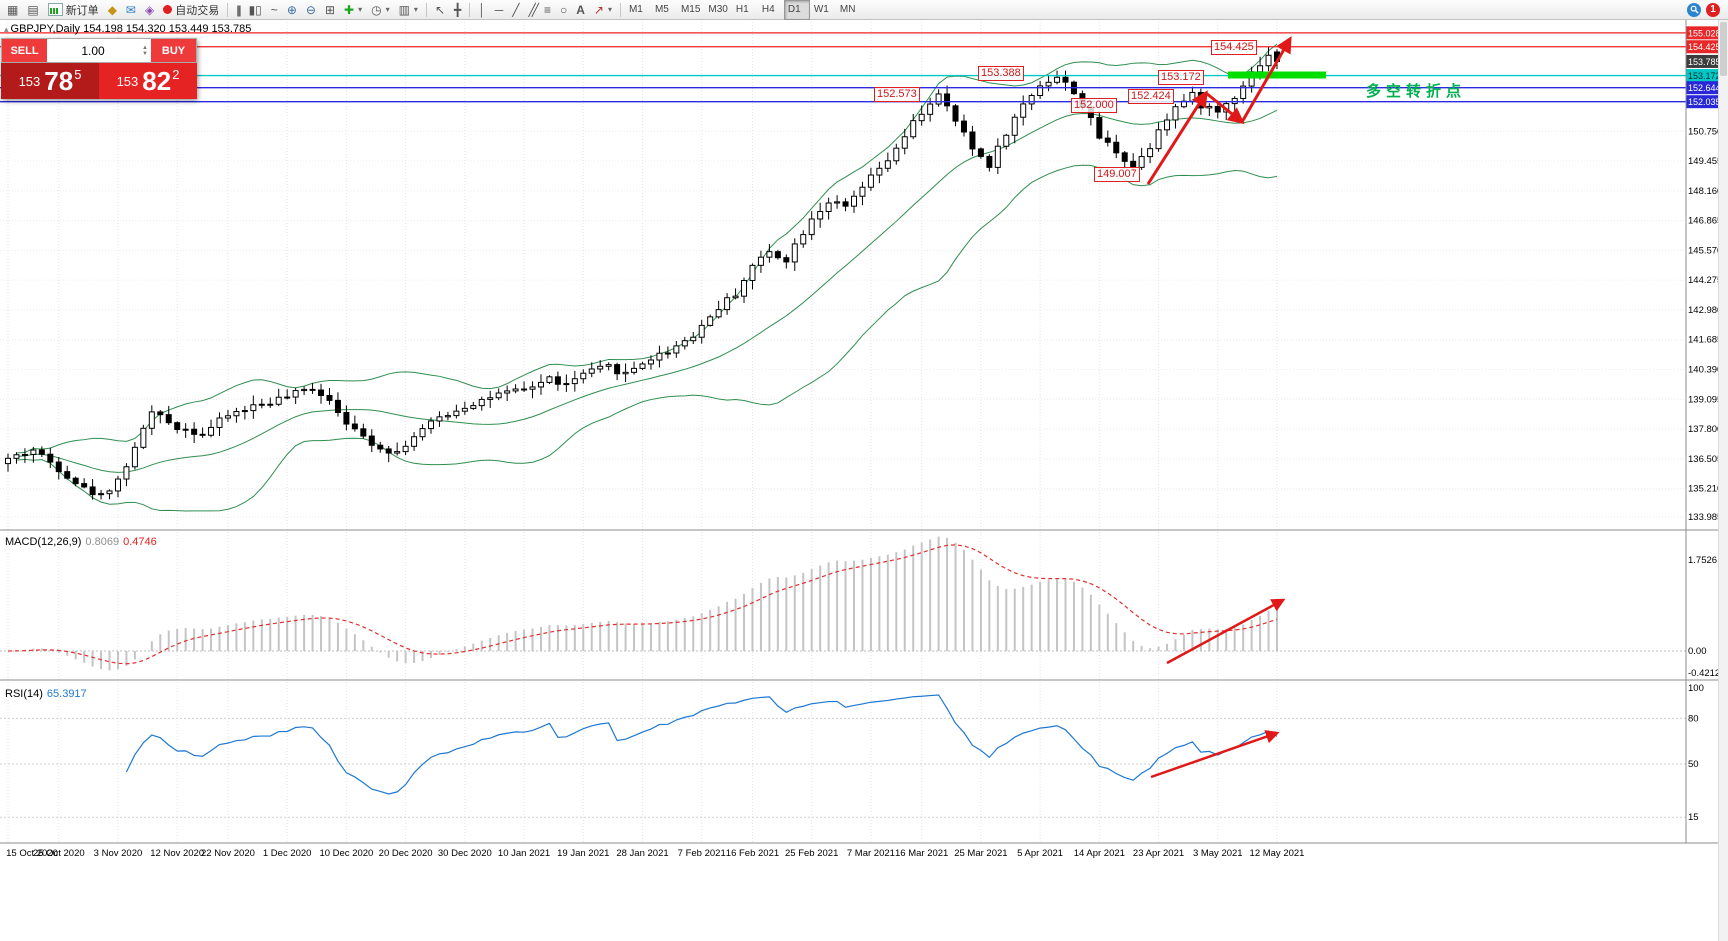 The width and height of the screenshot is (1728, 941). What do you see at coordinates (329, 9) in the screenshot?
I see `tile-windows-icon: ⊞` at bounding box center [329, 9].